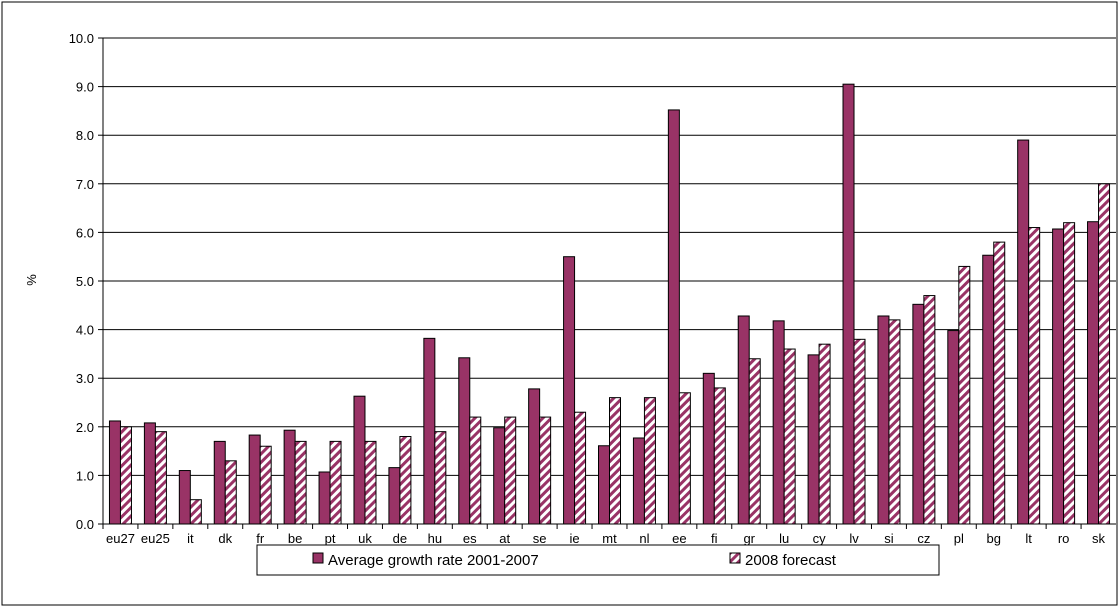  I want to click on bar-forecast-2008-be, so click(300, 482).